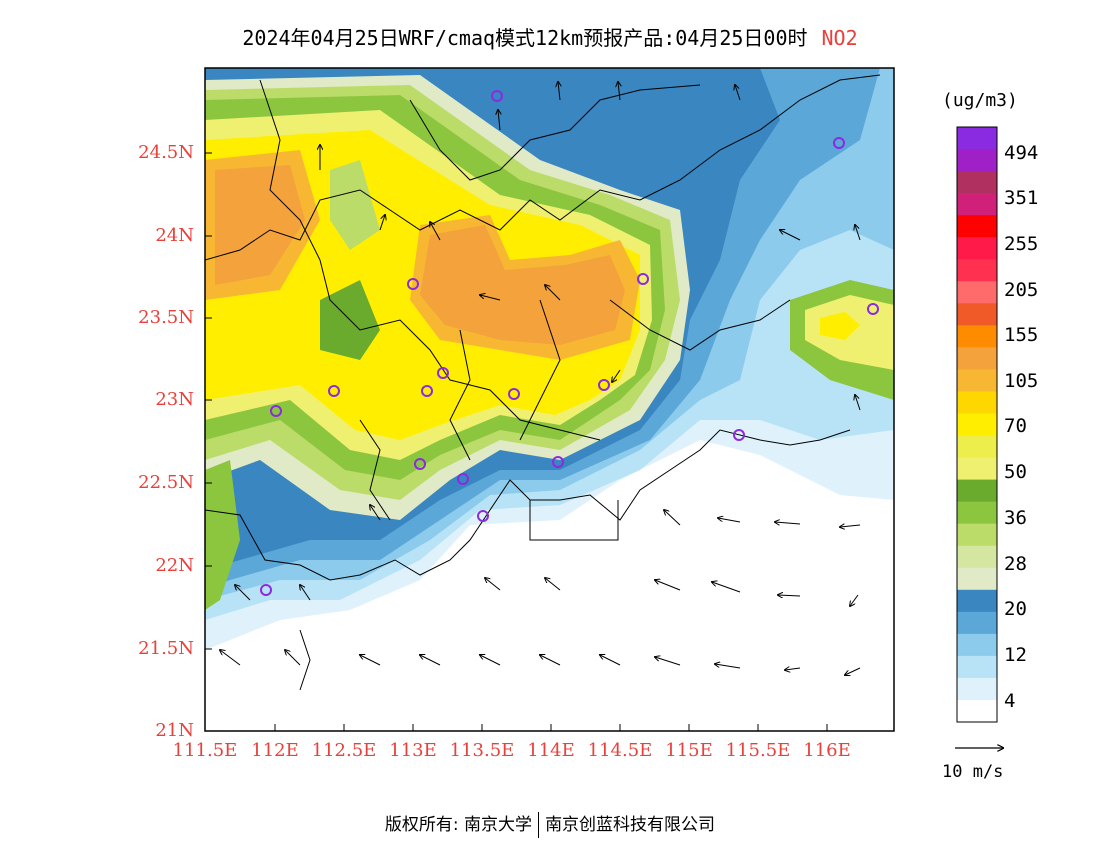  Describe the element at coordinates (630, 825) in the screenshot. I see `footer-right: 南京创蓝科技有限公司` at that location.